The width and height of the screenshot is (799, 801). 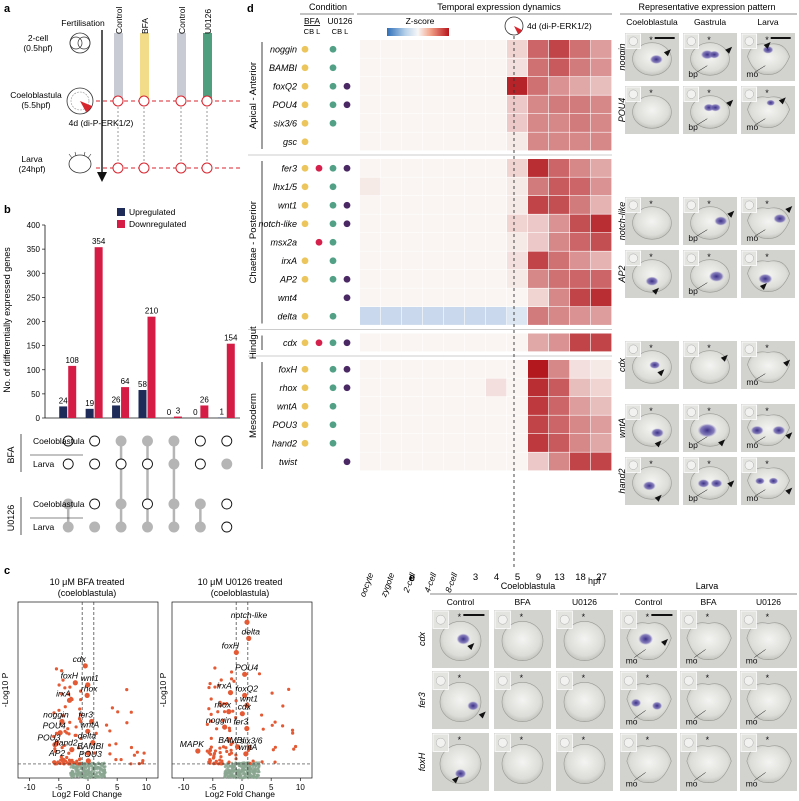 What do you see at coordinates (710, 110) in the screenshot?
I see `embryo-image: * bp` at bounding box center [710, 110].